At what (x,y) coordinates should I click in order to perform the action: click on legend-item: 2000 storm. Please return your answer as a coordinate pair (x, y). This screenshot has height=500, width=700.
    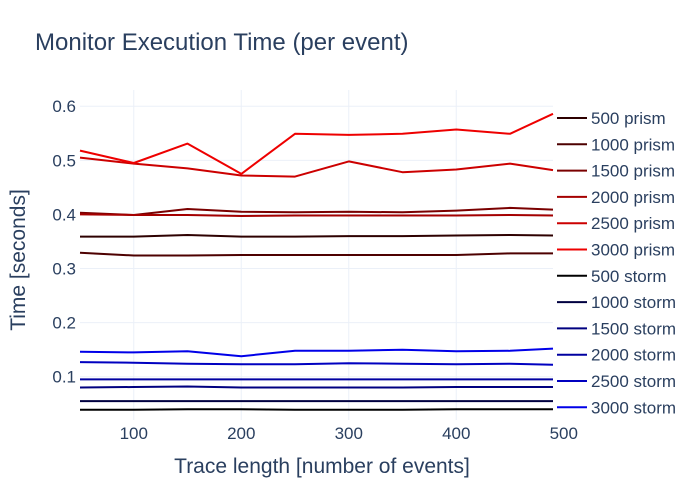
    Looking at the image, I should click on (616, 355).